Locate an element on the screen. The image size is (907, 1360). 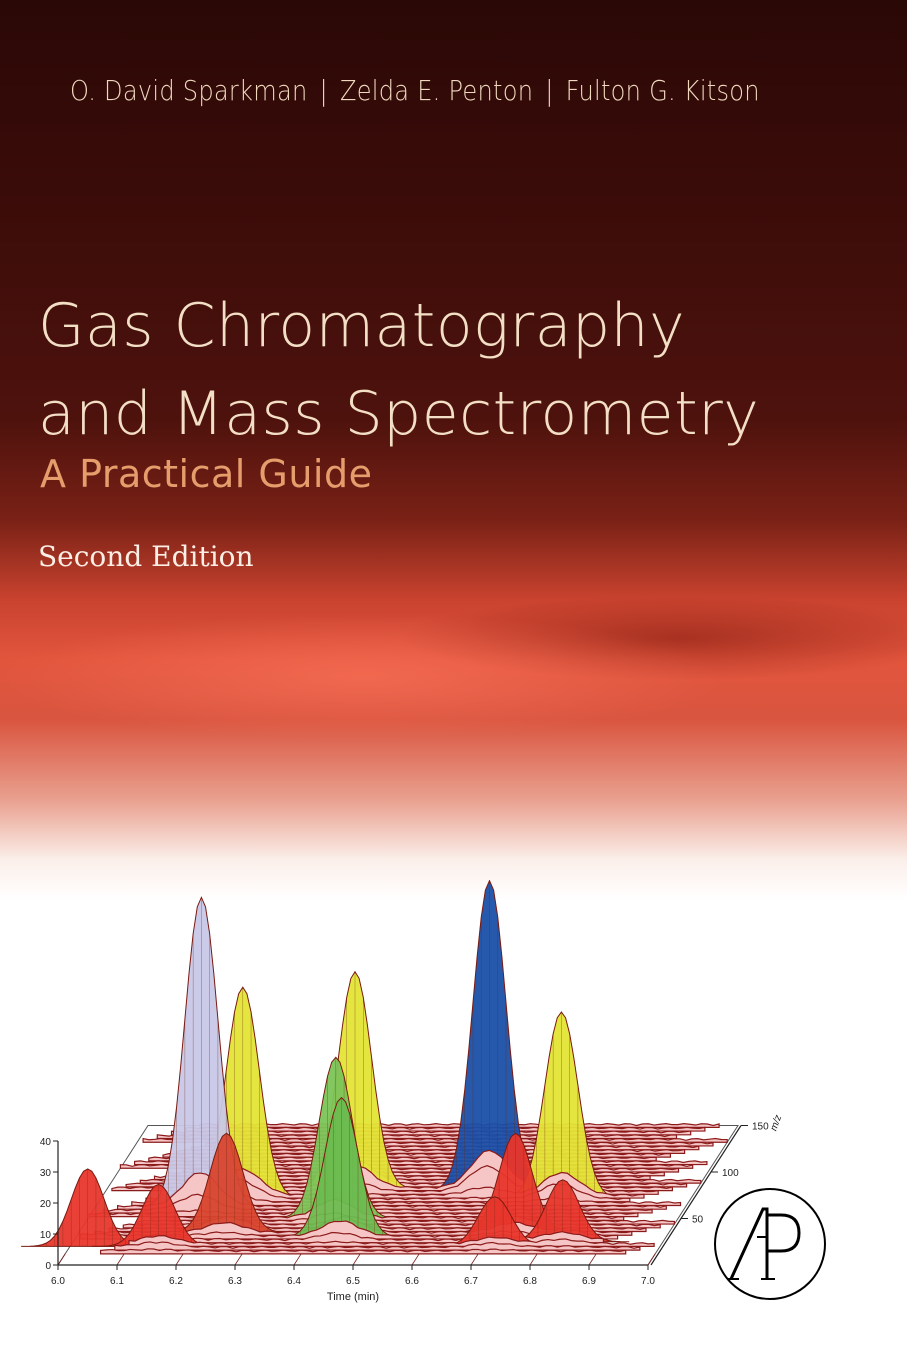
mz-axis-label: m/z is located at coordinates (776, 1123).